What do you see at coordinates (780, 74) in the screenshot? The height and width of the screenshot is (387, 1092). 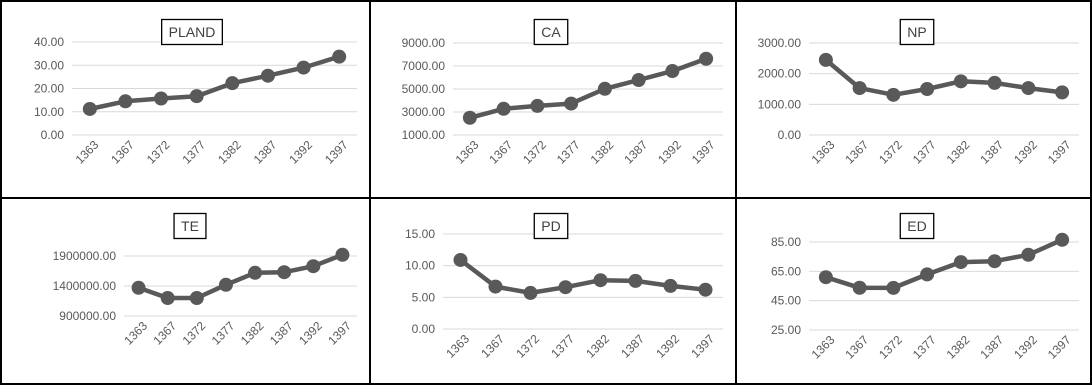 I see `y-tick-label: 2000.00` at bounding box center [780, 74].